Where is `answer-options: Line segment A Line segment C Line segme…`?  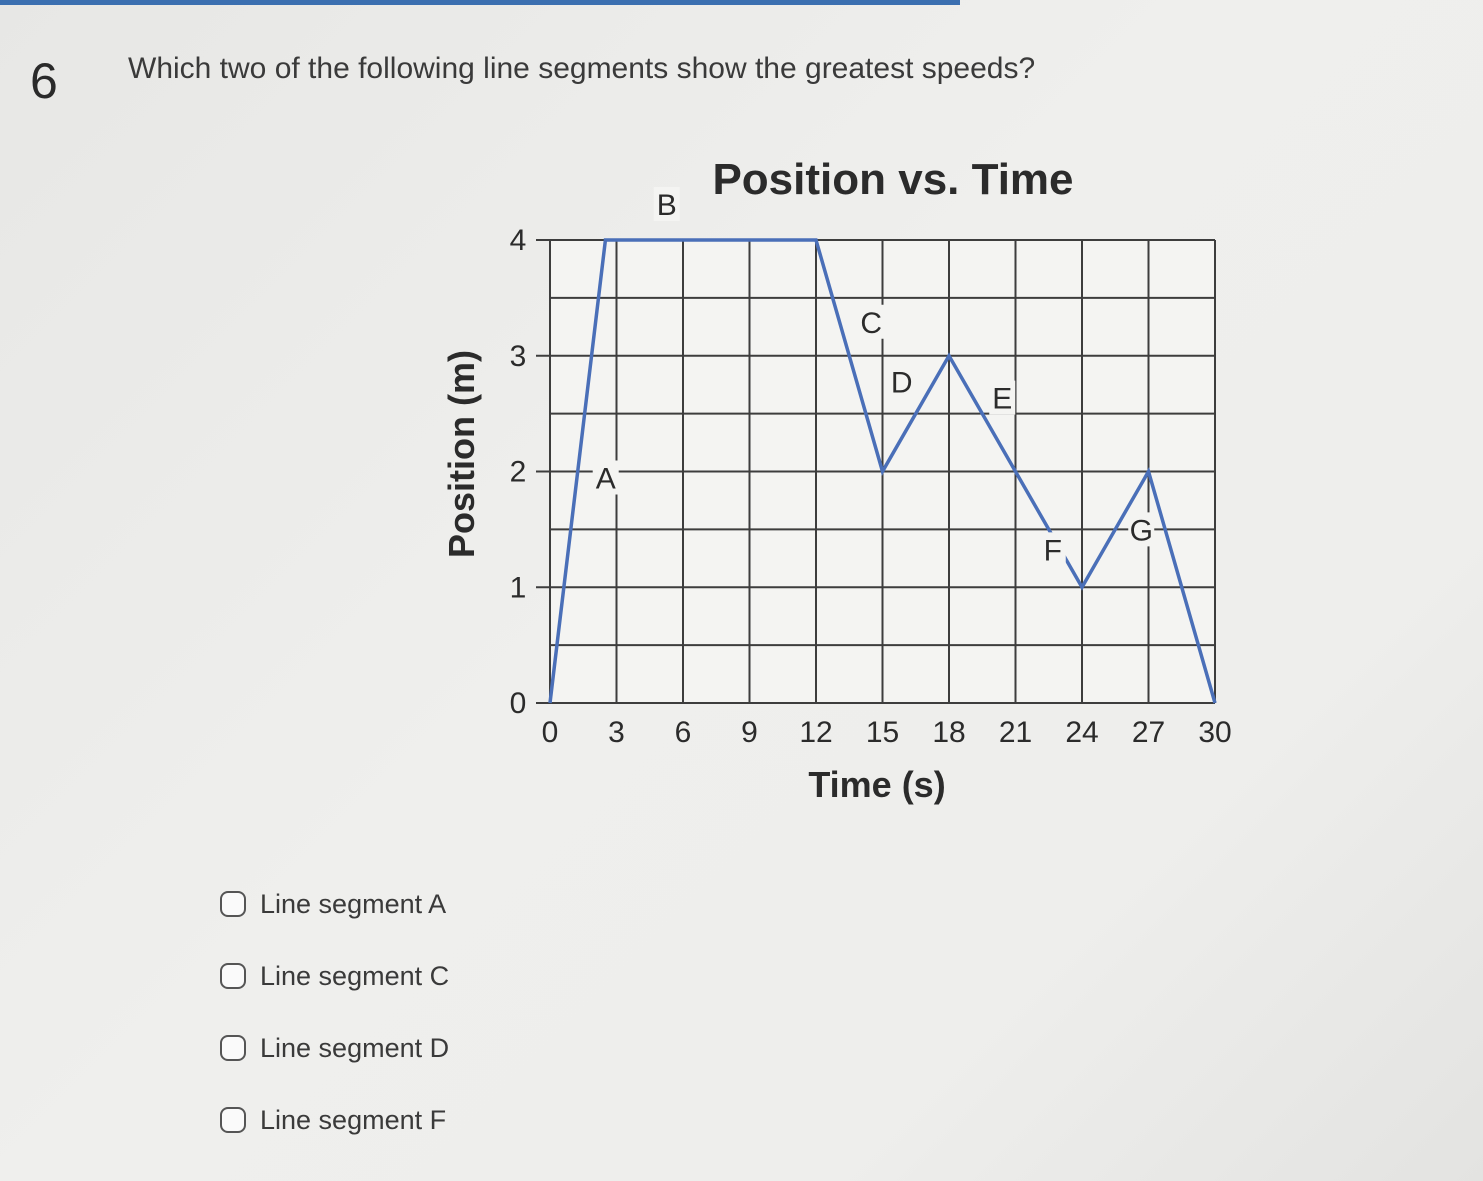
answer-options: Line segment A Line segment C Line segme… is located at coordinates (334, 1026).